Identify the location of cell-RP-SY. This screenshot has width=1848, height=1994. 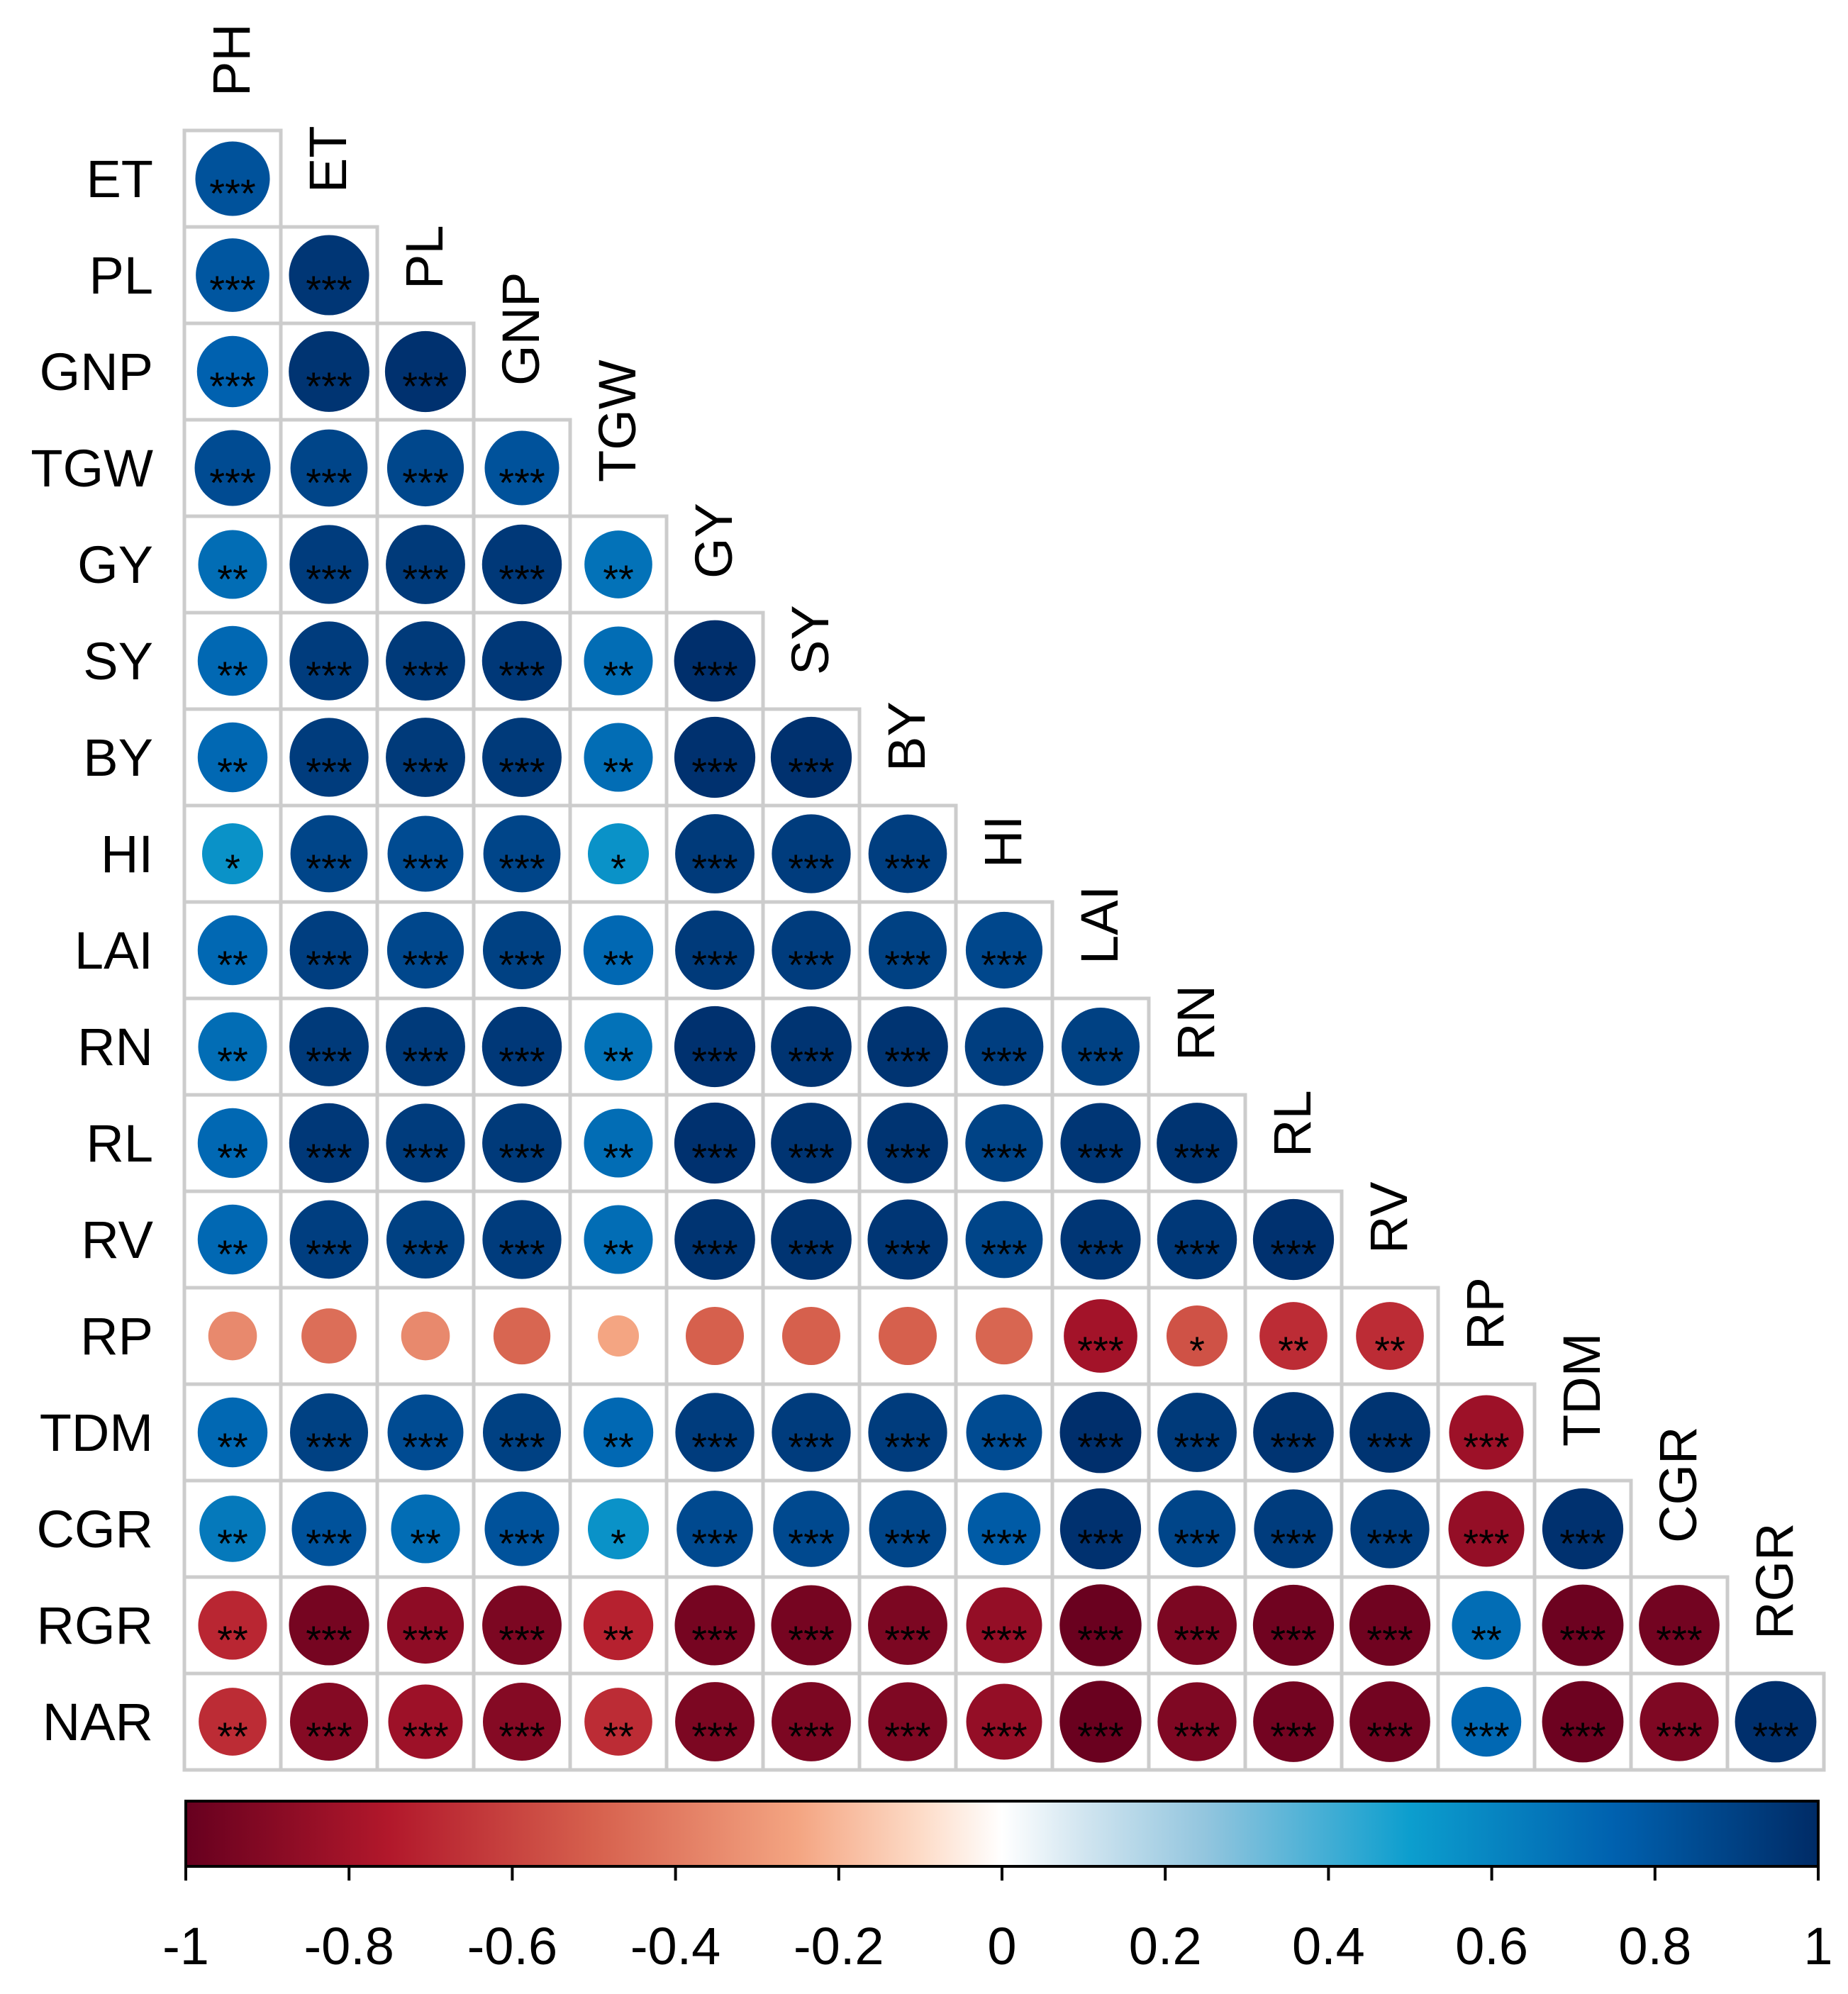
(811, 1336).